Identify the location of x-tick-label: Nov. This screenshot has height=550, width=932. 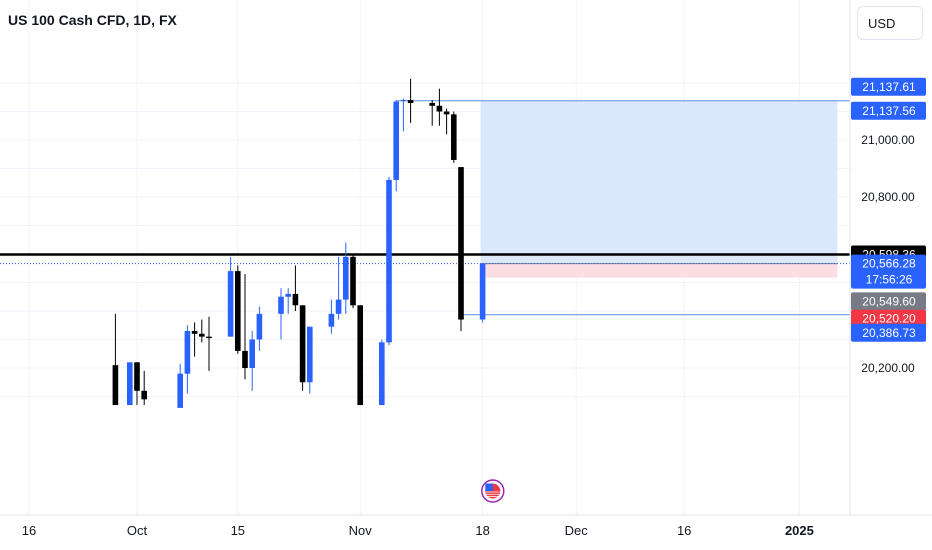
(361, 530).